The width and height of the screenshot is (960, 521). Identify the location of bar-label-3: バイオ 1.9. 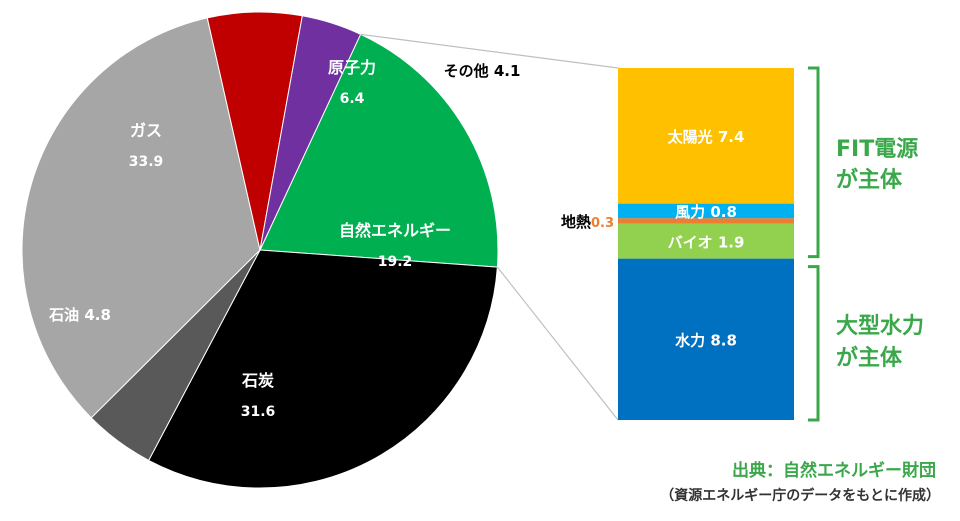
(706, 242).